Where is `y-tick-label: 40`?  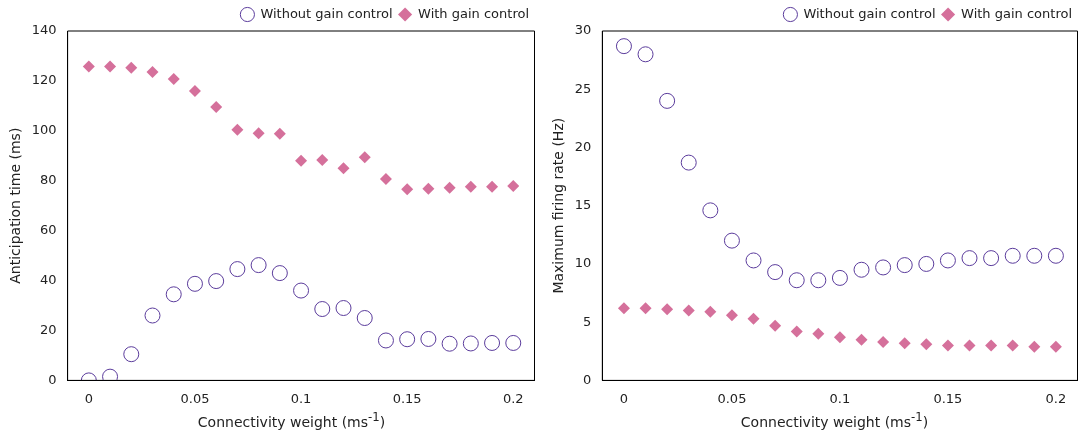 y-tick-label: 40 is located at coordinates (48, 279).